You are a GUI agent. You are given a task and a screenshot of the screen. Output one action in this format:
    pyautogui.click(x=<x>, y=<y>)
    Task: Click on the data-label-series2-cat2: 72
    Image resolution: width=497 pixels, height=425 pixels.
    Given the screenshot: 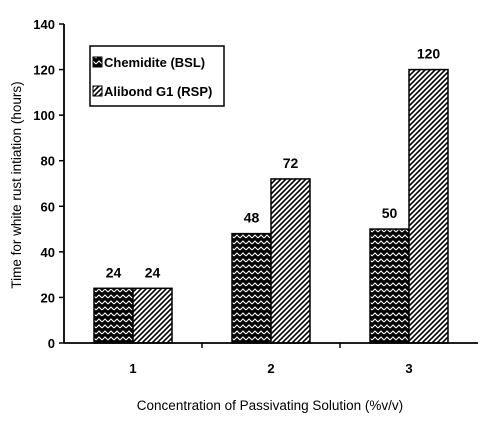 What is the action you would take?
    pyautogui.click(x=291, y=163)
    